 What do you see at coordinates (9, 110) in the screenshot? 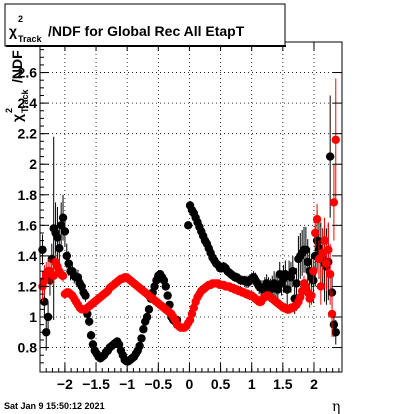
I see `ylabel-superscript: 2` at bounding box center [9, 110].